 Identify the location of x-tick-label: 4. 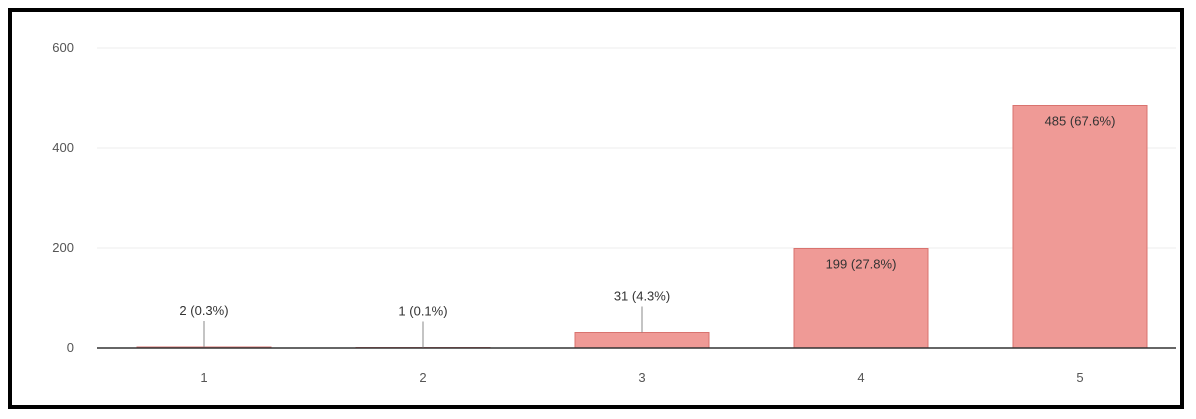
(860, 377).